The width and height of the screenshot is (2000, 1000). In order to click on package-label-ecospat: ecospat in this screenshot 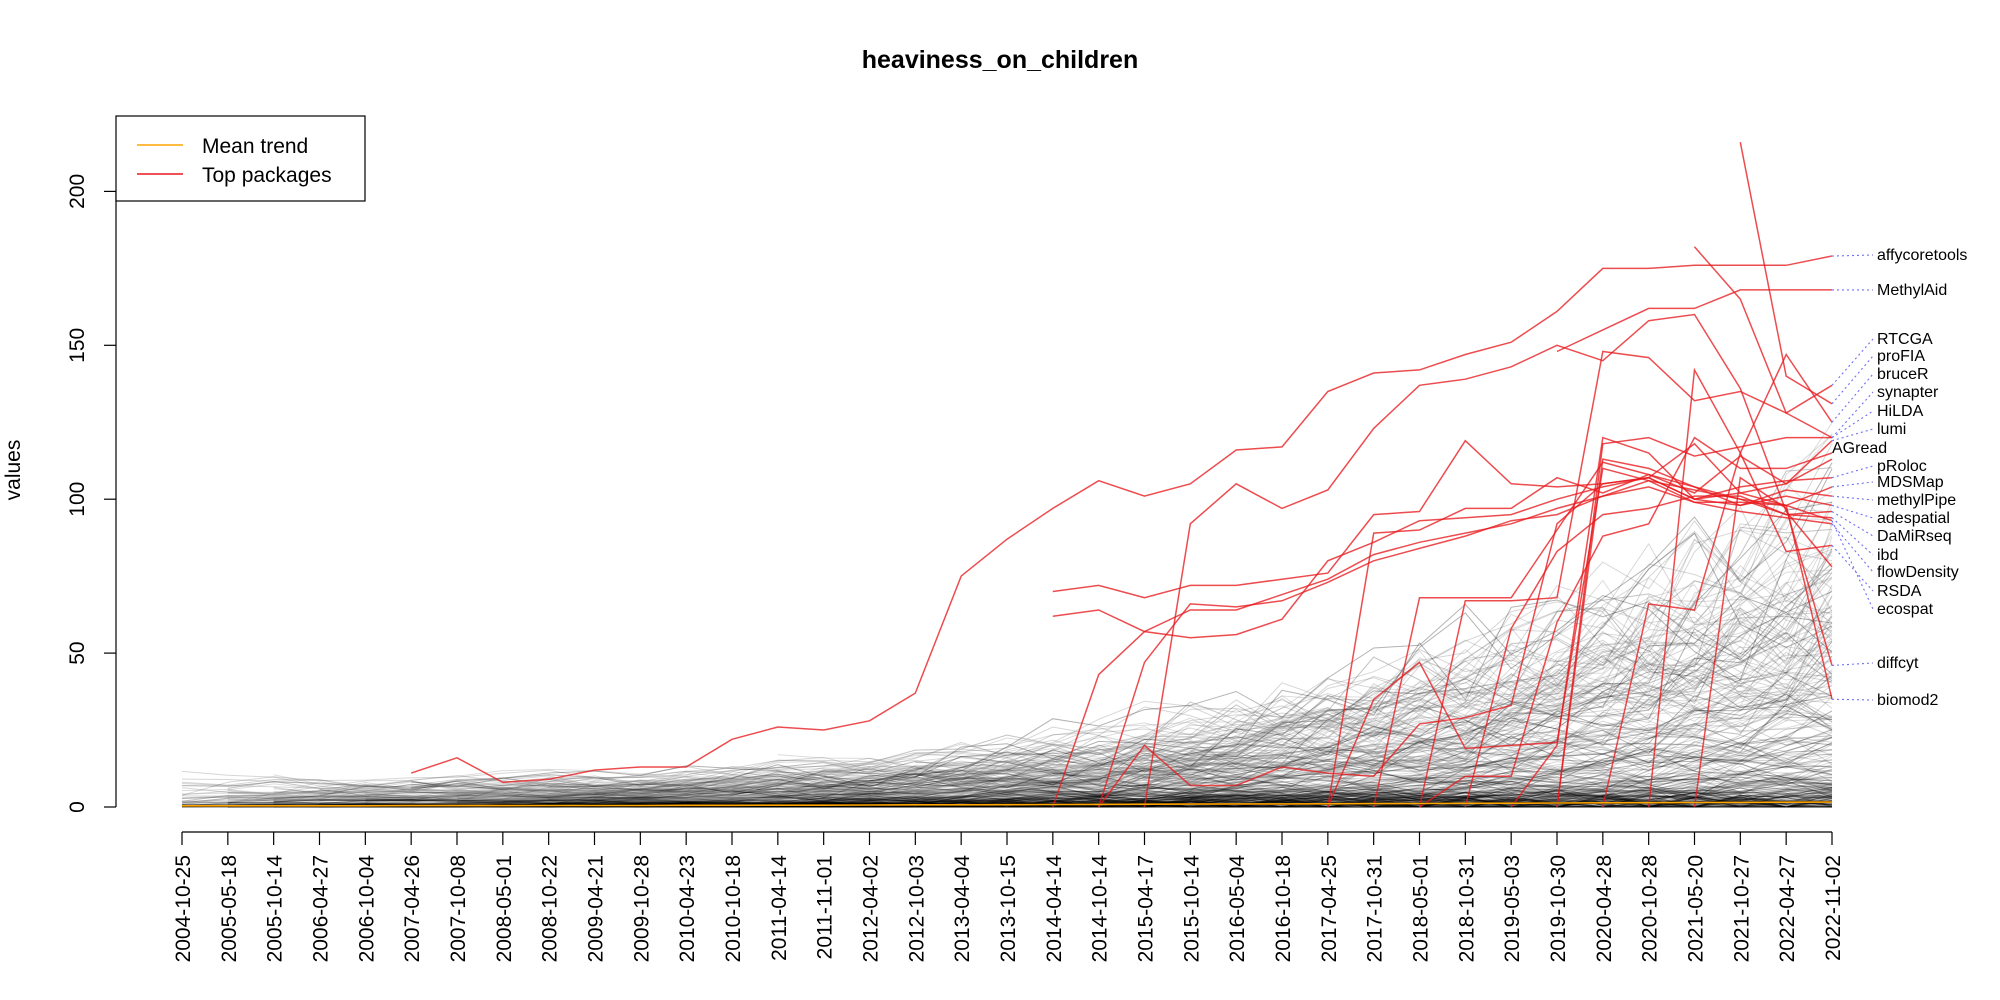, I will do `click(1905, 609)`.